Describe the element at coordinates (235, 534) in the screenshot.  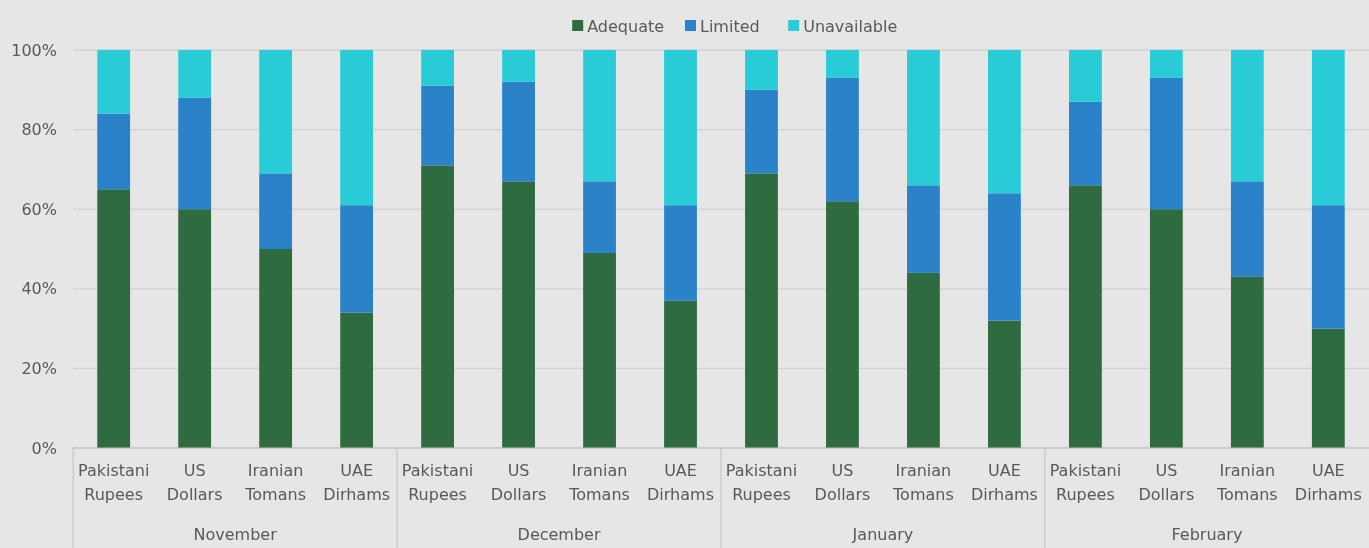
I see `text: November` at that location.